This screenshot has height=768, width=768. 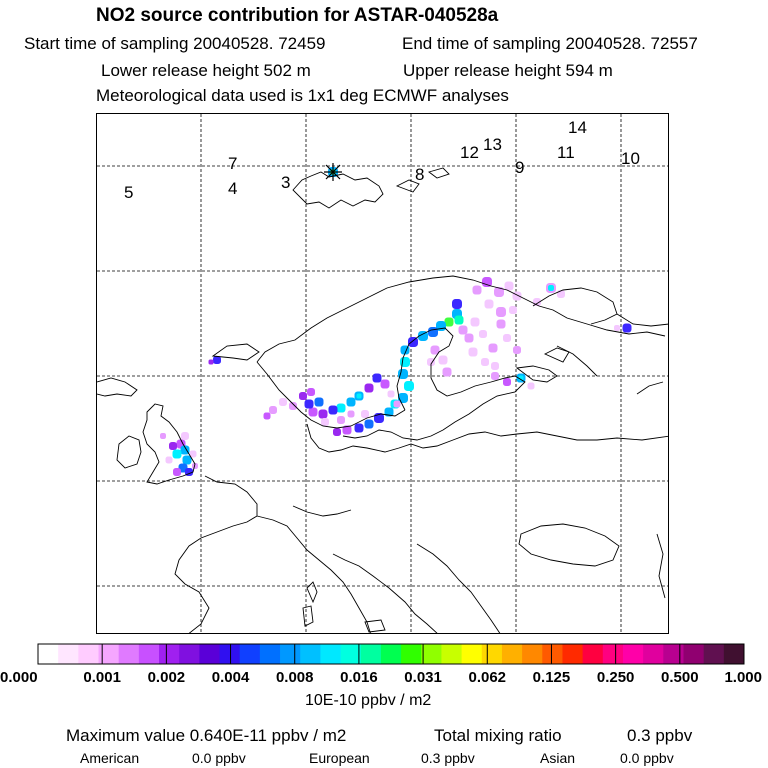 What do you see at coordinates (294, 677) in the screenshot?
I see `colorbar-tick-label: 0.008` at bounding box center [294, 677].